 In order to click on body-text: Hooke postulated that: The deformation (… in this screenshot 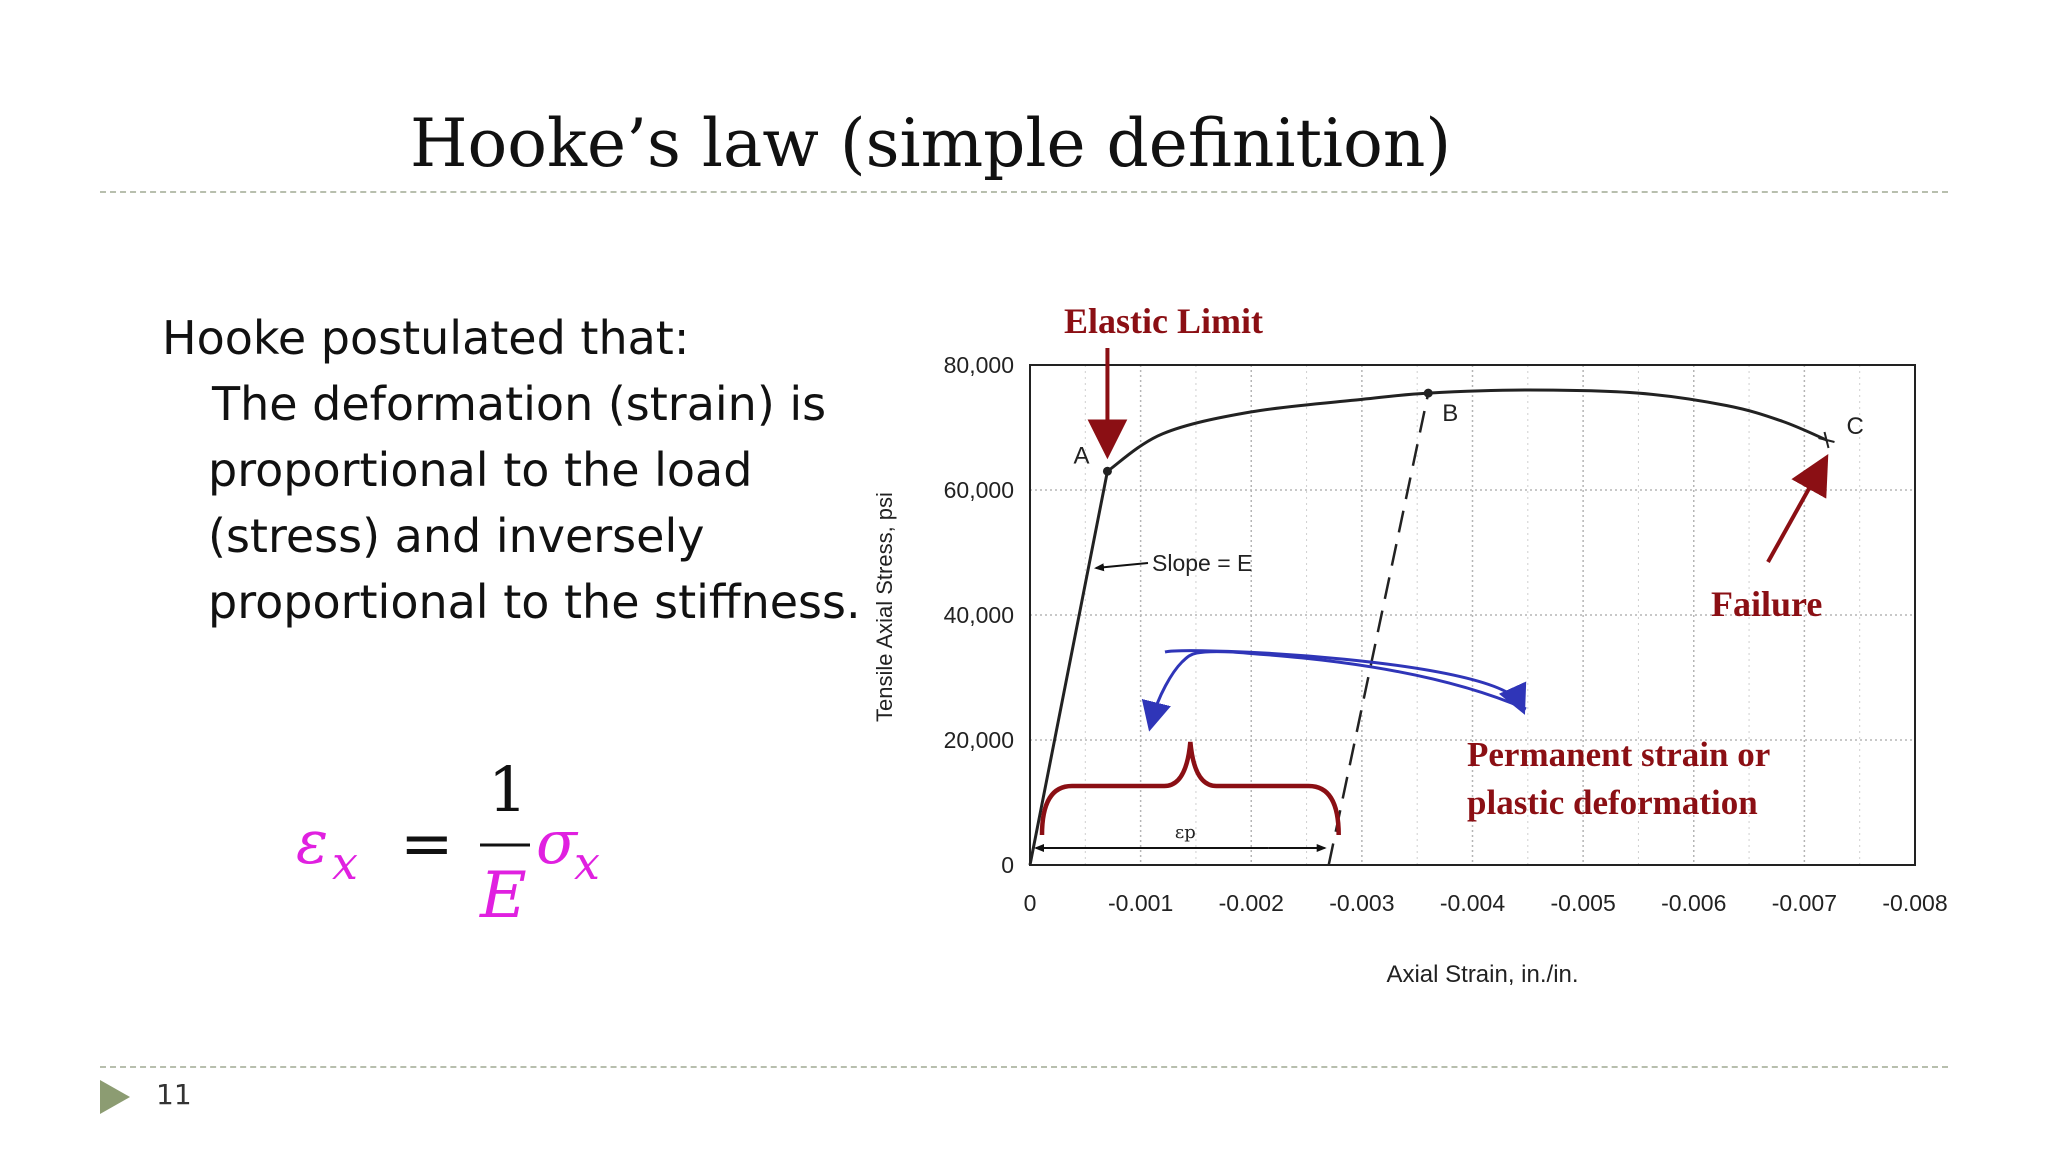, I will do `click(512, 470)`.